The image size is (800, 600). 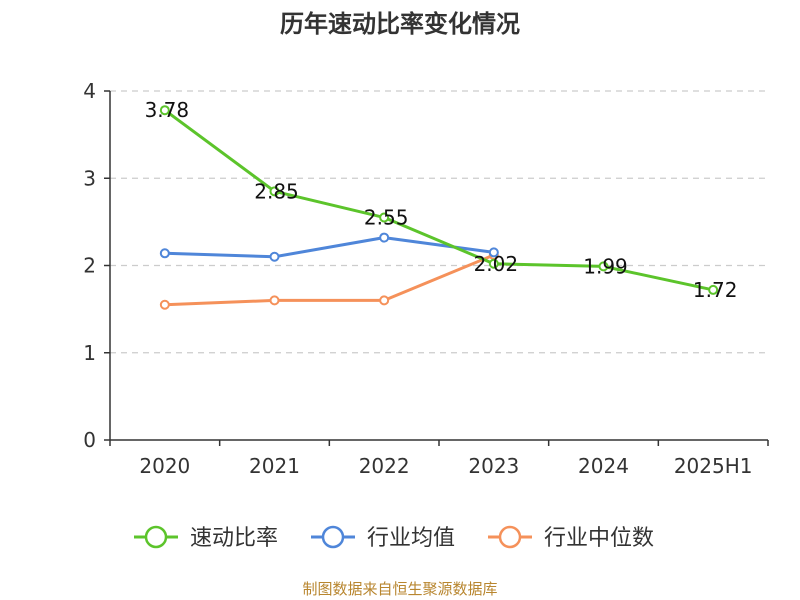 What do you see at coordinates (599, 538) in the screenshot?
I see `legend-label: 行业中位数` at bounding box center [599, 538].